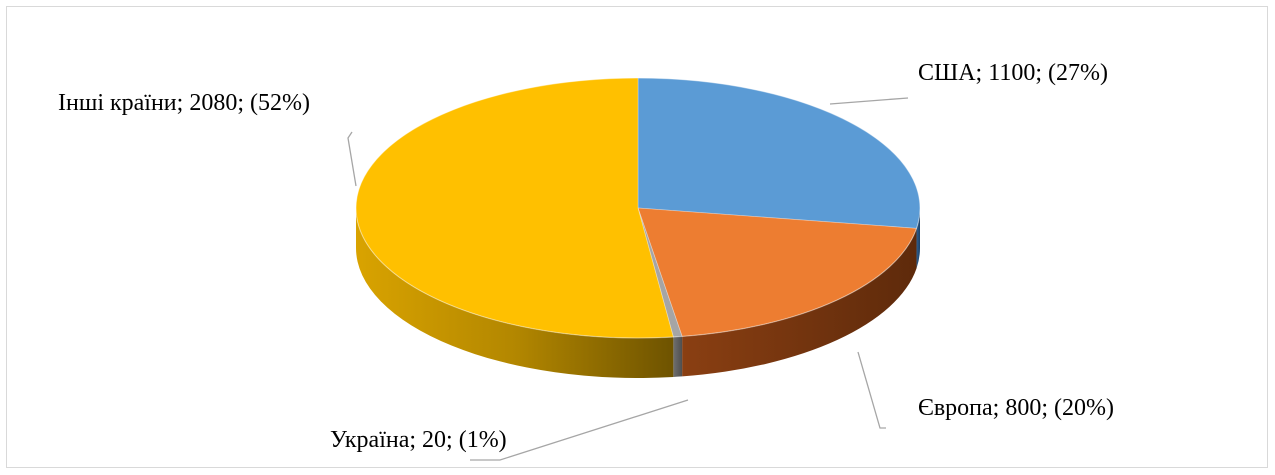 This screenshot has width=1275, height=475. Describe the element at coordinates (1013, 73) in the screenshot. I see `data-label-0: США; 1100; (27%)` at that location.